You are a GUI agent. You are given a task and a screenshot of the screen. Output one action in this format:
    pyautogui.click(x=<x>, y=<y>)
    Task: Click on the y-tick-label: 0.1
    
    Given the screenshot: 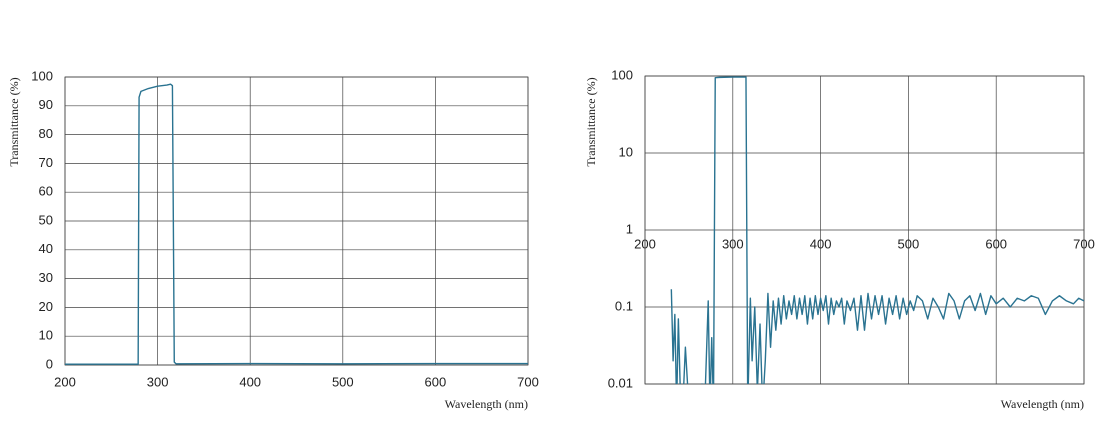 What is the action you would take?
    pyautogui.click(x=624, y=305)
    